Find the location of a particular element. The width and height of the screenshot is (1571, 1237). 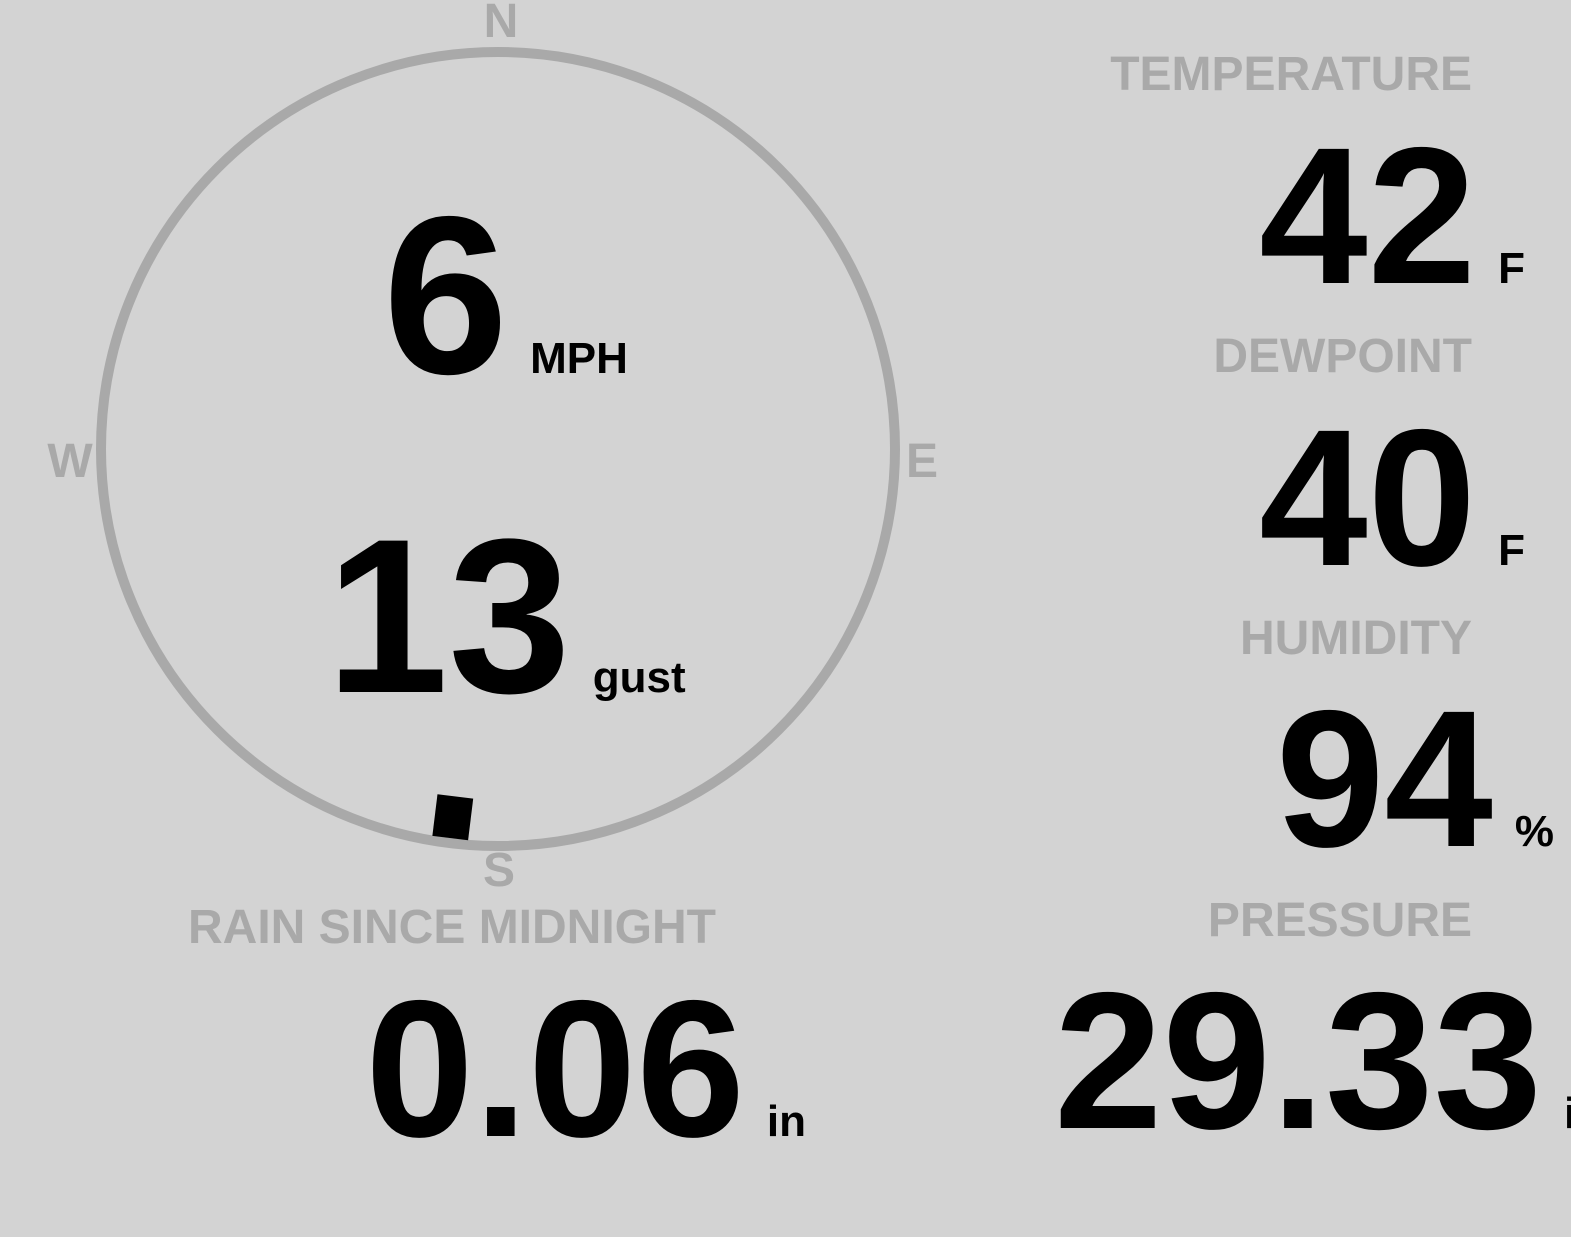

dewpoint-unit: F is located at coordinates (1511, 550).